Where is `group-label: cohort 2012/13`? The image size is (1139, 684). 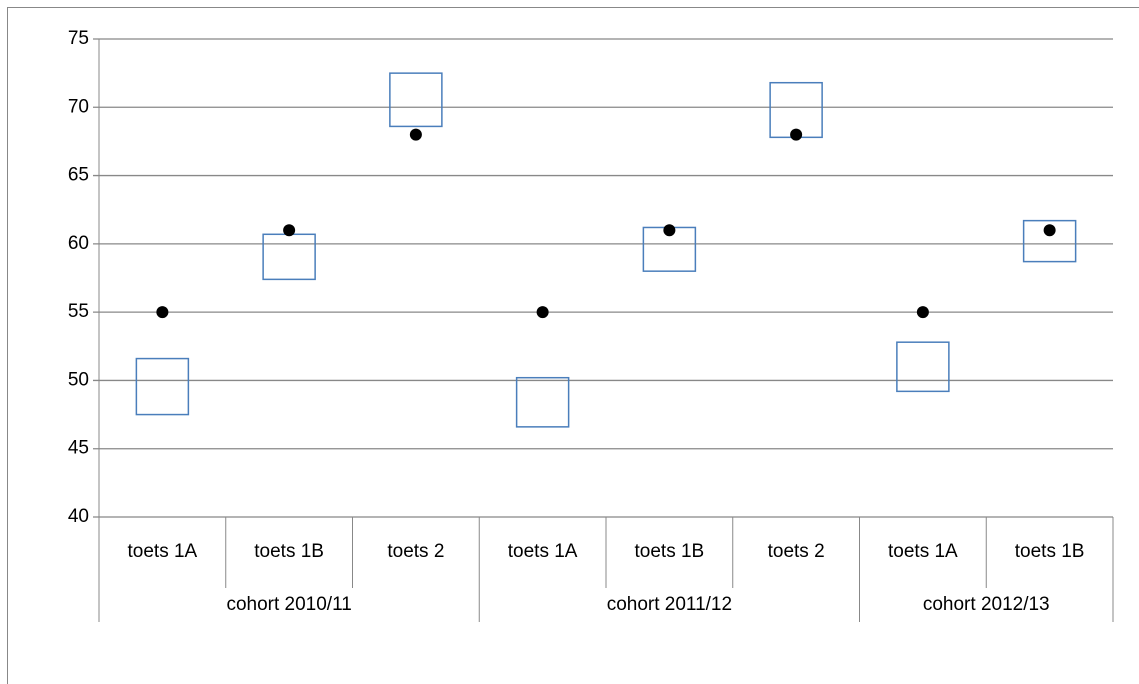
group-label: cohort 2012/13 is located at coordinates (986, 604).